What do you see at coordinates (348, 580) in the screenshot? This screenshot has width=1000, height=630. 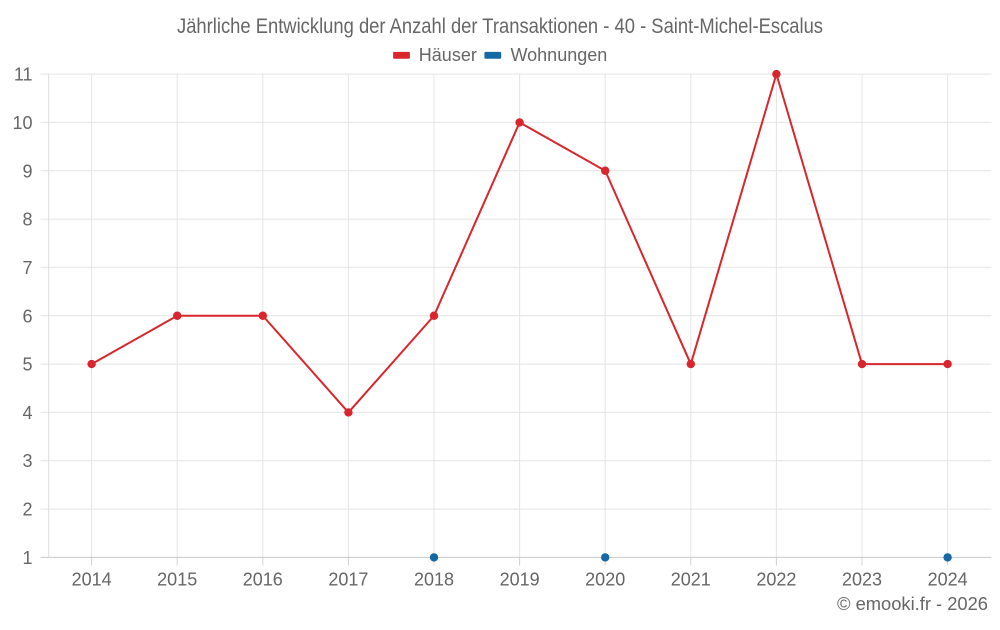 I see `svg-text: 2017` at bounding box center [348, 580].